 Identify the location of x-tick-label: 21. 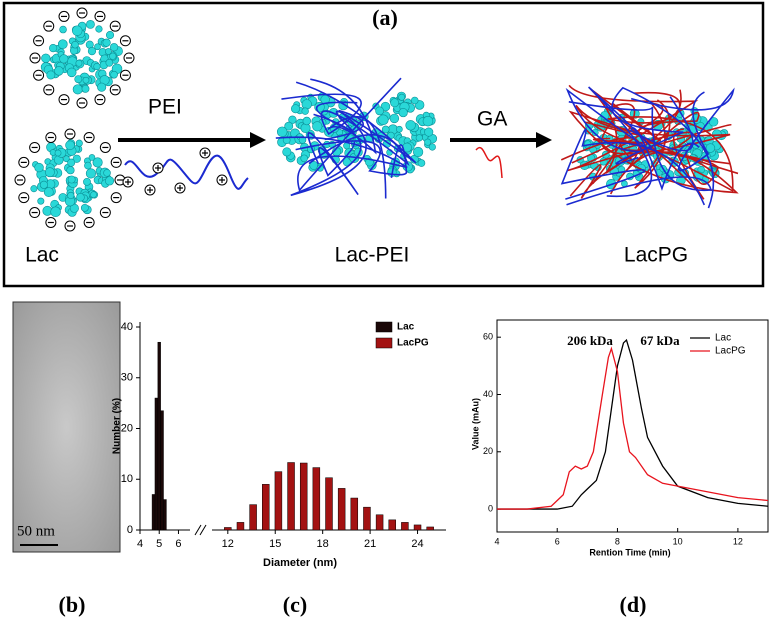
(370, 544).